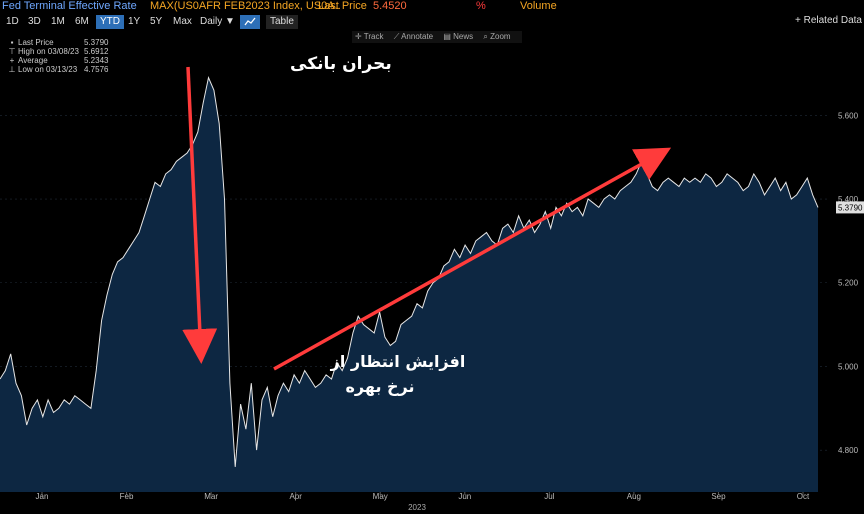 The width and height of the screenshot is (864, 514). Describe the element at coordinates (342, 6) in the screenshot. I see `last-price-label: Last Price` at that location.